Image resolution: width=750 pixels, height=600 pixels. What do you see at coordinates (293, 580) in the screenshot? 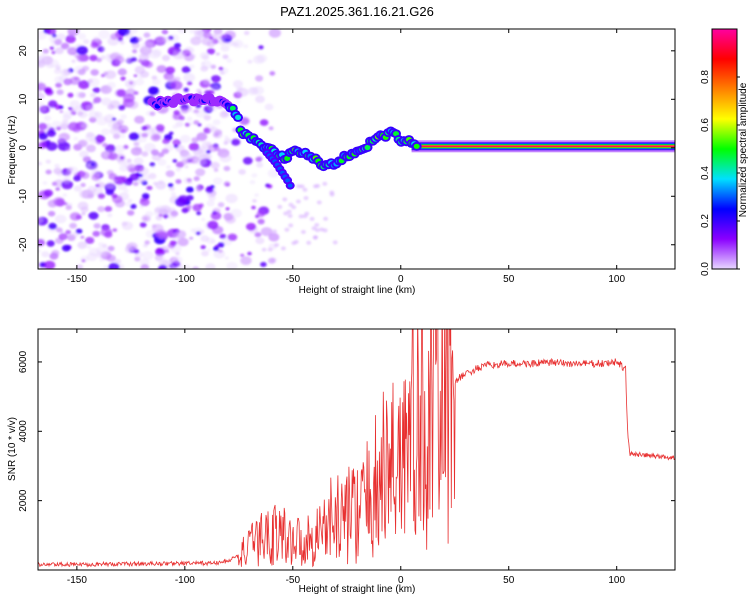
I see `x-tick-label: -50` at bounding box center [293, 580].